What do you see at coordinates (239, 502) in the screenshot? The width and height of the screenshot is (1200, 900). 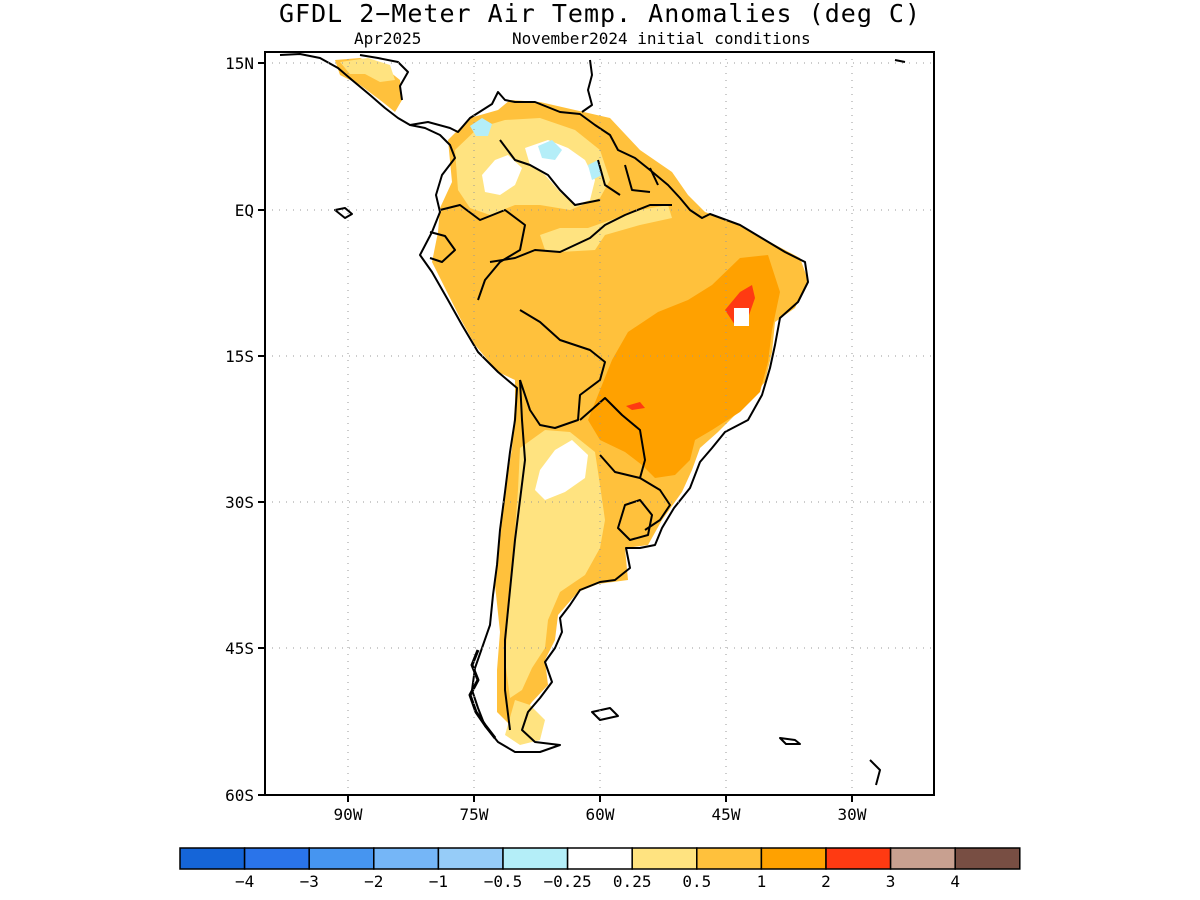 I see `lat-label-30s: 30S` at bounding box center [239, 502].